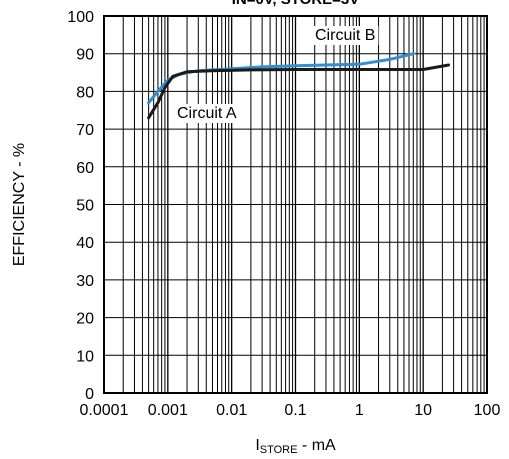 The width and height of the screenshot is (509, 459). Describe the element at coordinates (85, 319) in the screenshot. I see `y-tick-label: 20` at that location.